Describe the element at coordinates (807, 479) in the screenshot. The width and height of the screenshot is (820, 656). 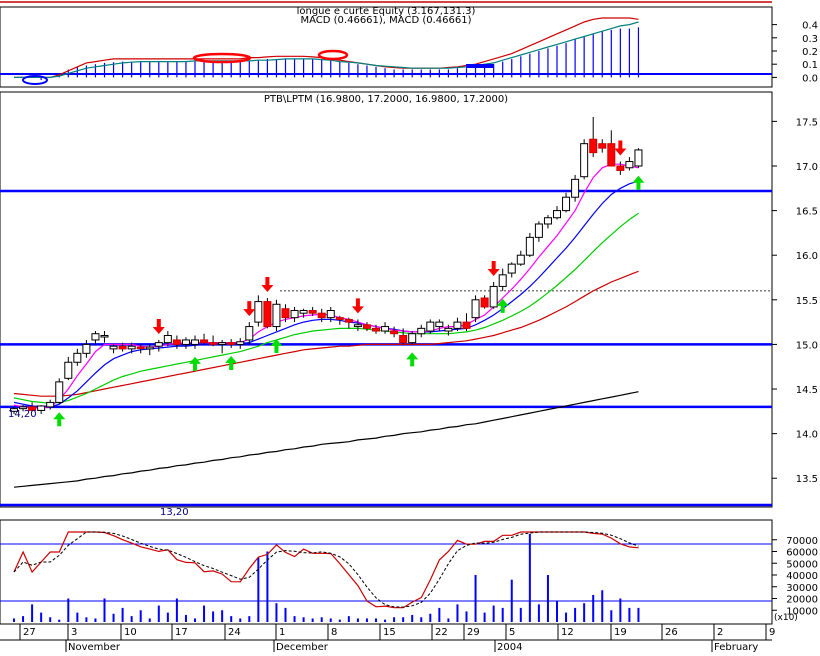
I see `price-tick-label: 13.5` at that location.